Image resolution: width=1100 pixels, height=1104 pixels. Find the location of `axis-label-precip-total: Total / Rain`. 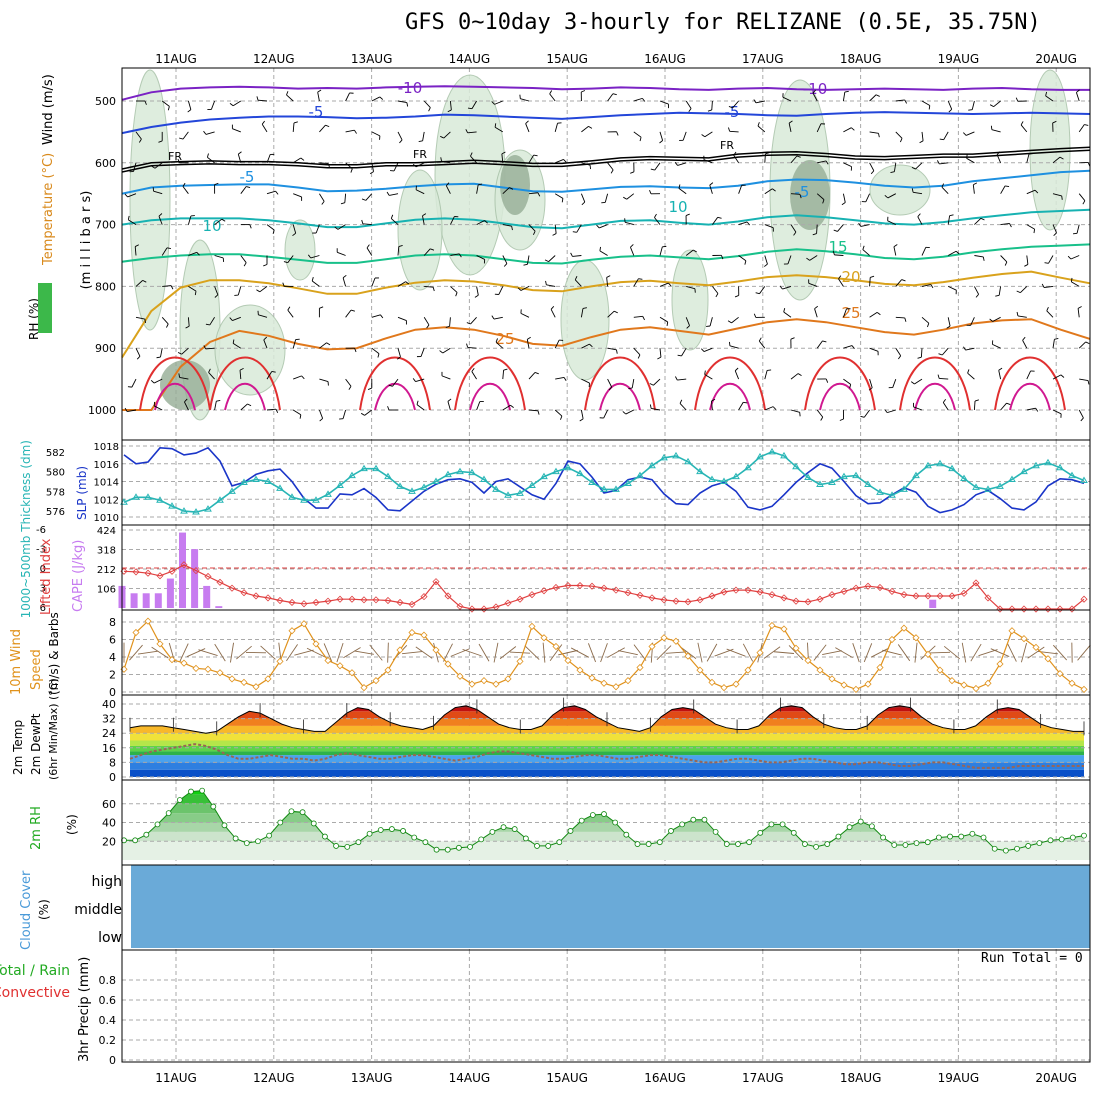

axis-label-precip-total: Total / Rain is located at coordinates (35, 971).